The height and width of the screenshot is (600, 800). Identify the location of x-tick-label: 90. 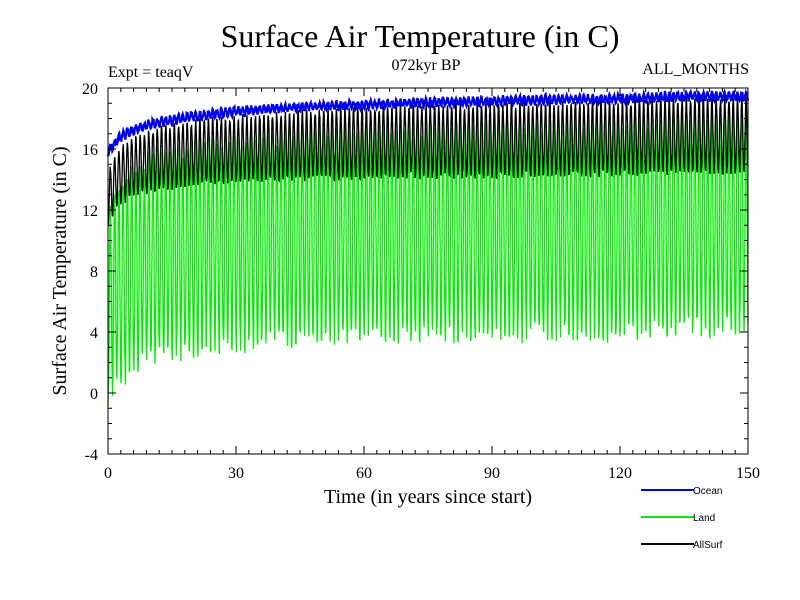
(492, 473).